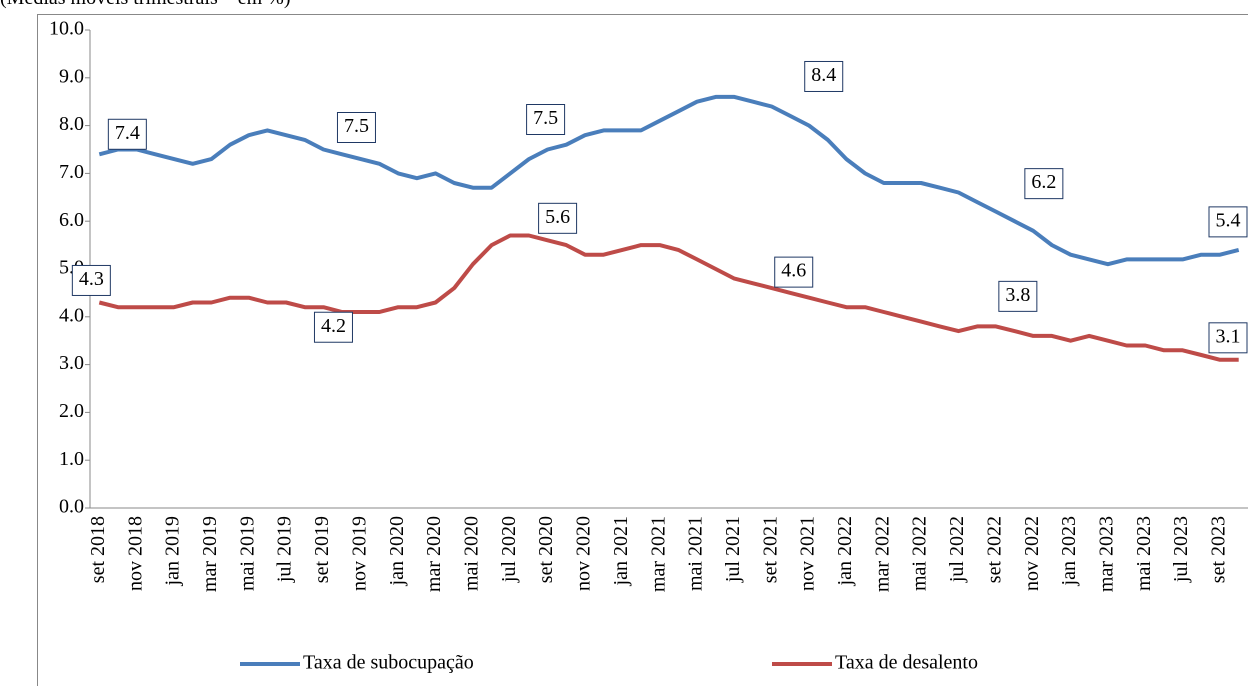 The image size is (1248, 691). I want to click on y-tick-label: 0.0, so click(71, 507).